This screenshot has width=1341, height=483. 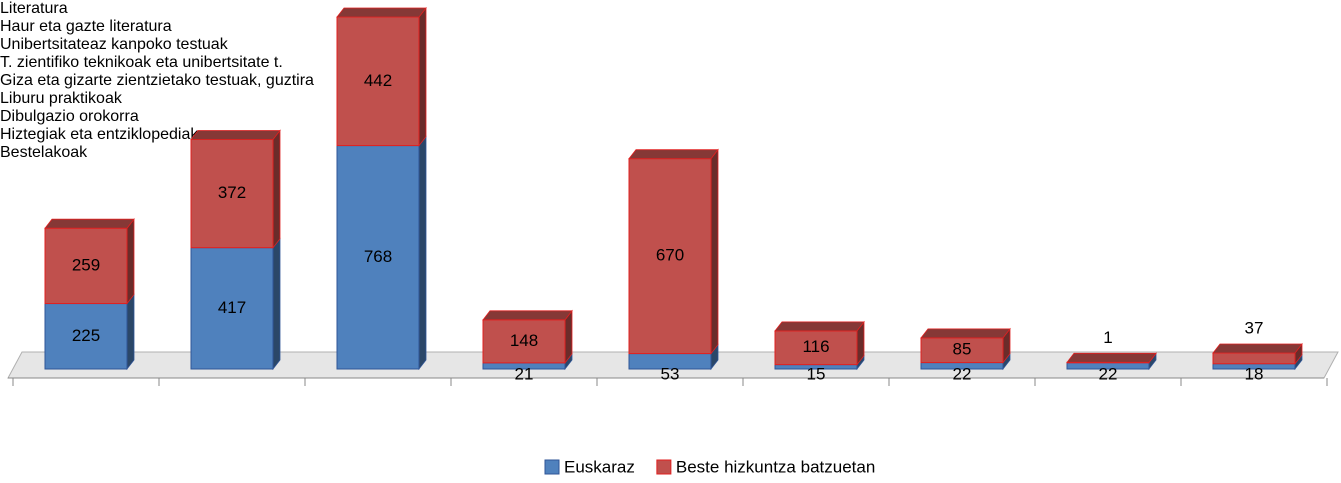 What do you see at coordinates (524, 373) in the screenshot?
I see `data-label: 21` at bounding box center [524, 373].